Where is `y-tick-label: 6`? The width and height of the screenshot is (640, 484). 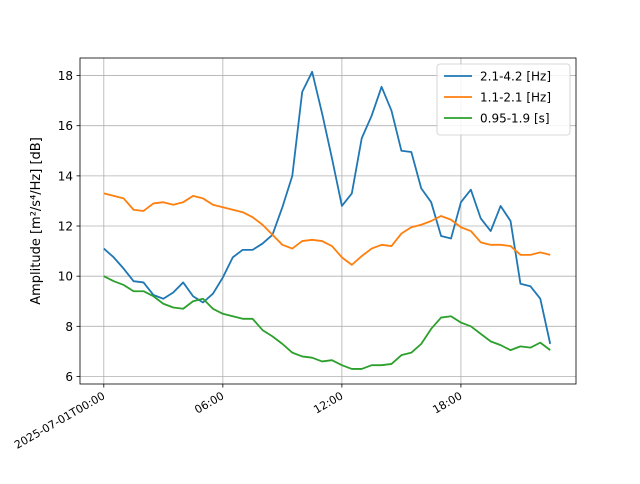
y-tick-label: 6 is located at coordinates (69, 377).